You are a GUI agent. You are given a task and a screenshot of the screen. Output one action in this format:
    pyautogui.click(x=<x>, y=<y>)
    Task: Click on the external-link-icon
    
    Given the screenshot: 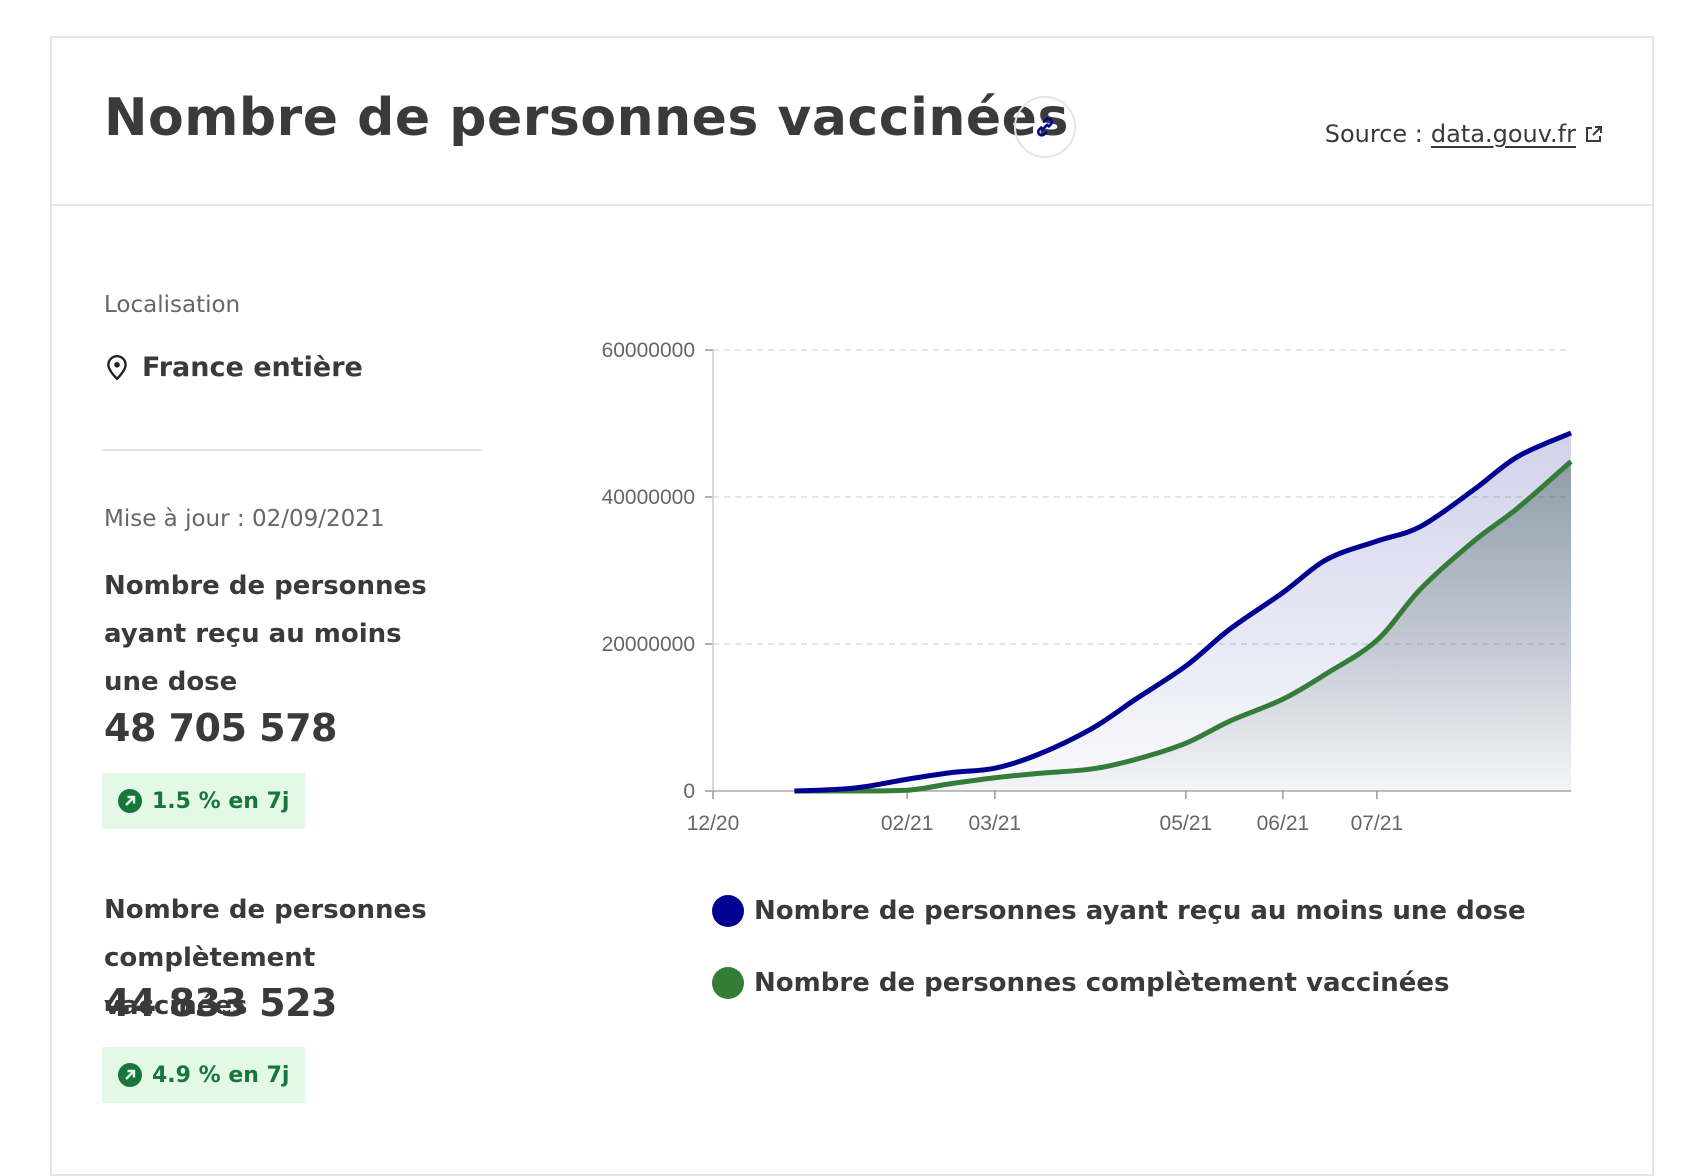 What is the action you would take?
    pyautogui.click(x=1594, y=134)
    